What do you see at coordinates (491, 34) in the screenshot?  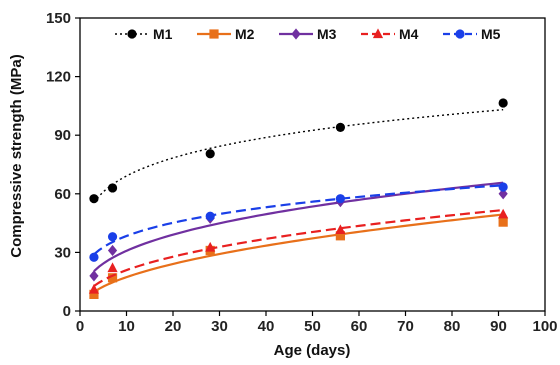 I see `legend-label-m5: M5` at bounding box center [491, 34].